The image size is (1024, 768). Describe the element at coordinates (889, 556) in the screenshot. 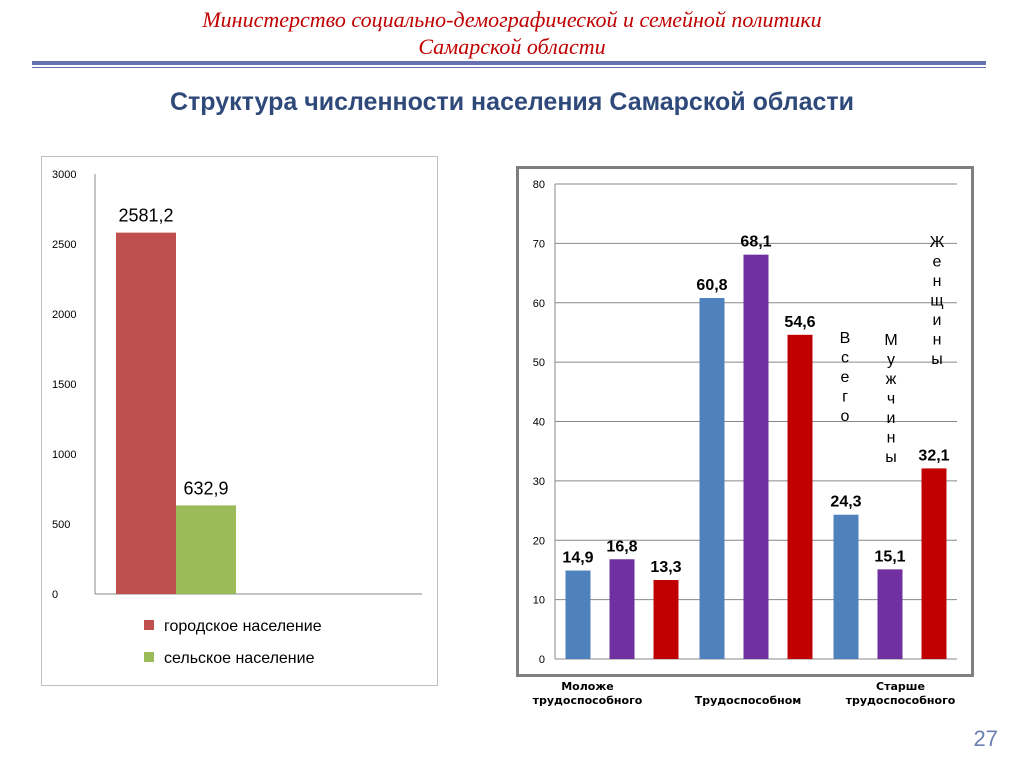

I see `data-label: 15,1` at that location.